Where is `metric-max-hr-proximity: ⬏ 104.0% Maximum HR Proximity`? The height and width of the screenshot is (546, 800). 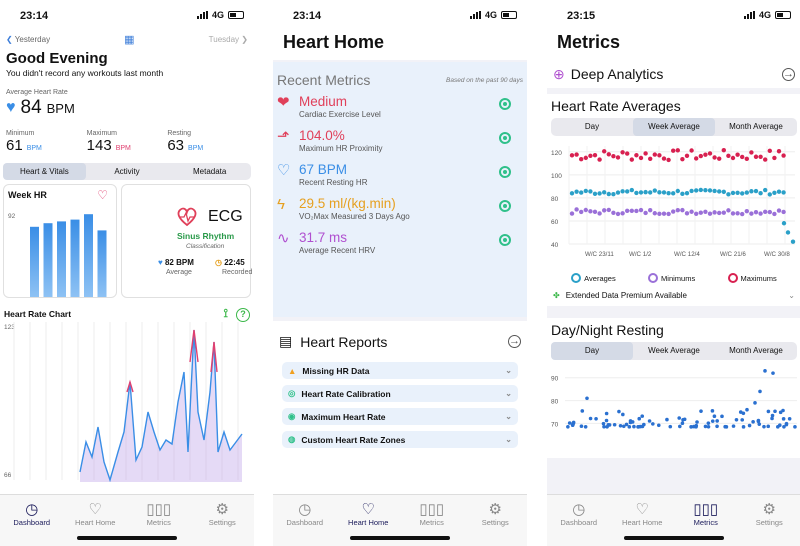 metric-max-hr-proximity: ⬏ 104.0% Maximum HR Proximity is located at coordinates (400, 140).